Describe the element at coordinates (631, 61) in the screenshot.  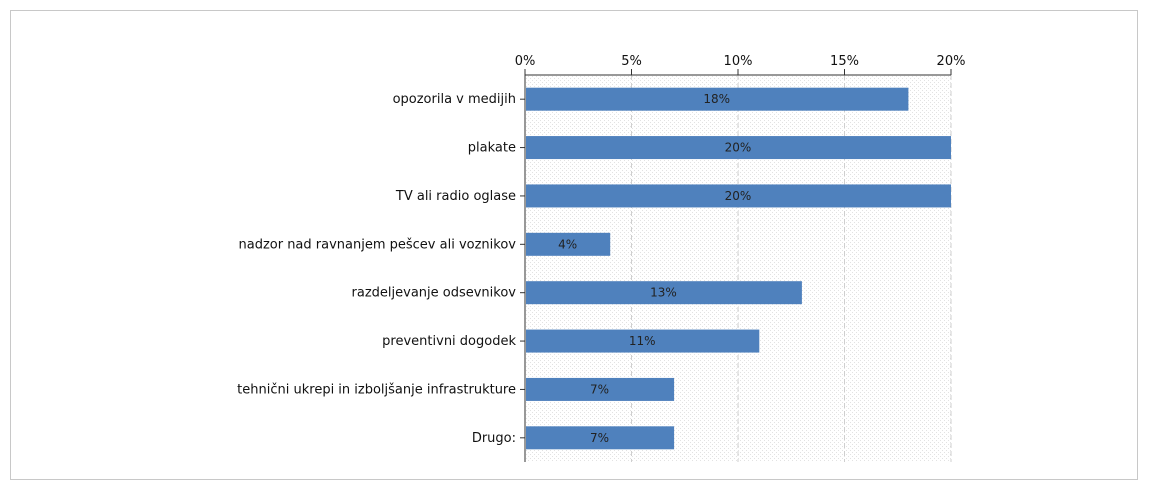
I see `x-tick-label: 5%` at that location.